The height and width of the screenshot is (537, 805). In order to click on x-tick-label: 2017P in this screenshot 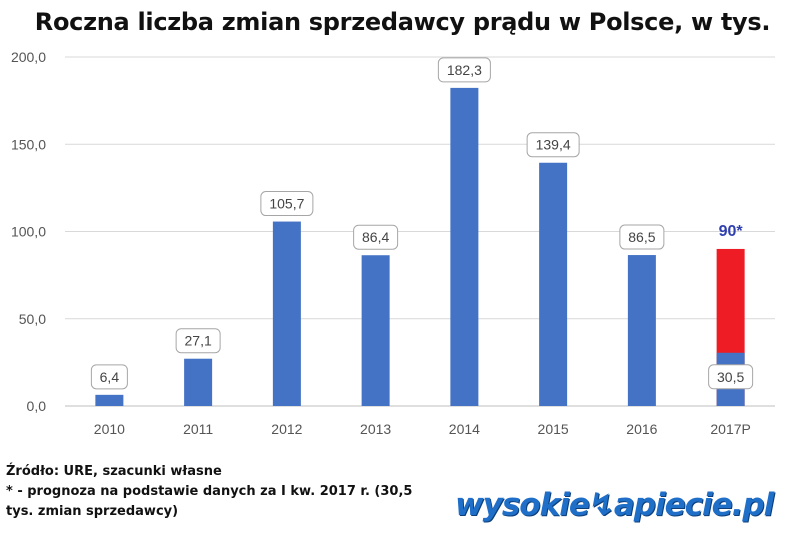, I will do `click(730, 429)`.